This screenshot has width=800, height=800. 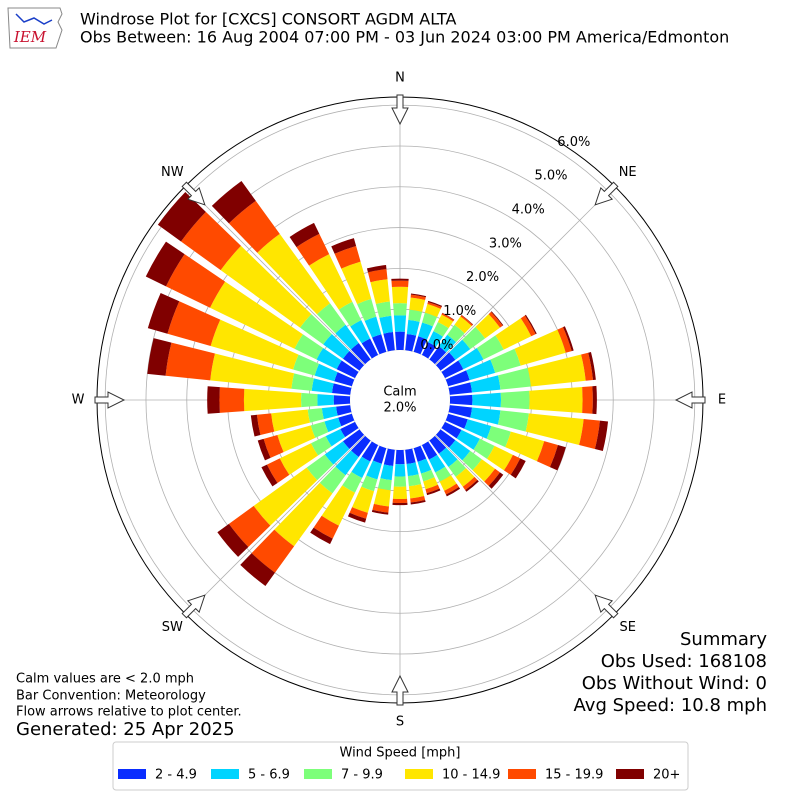 I want to click on generated: Generated: 25 Apr 2025, so click(x=125, y=729).